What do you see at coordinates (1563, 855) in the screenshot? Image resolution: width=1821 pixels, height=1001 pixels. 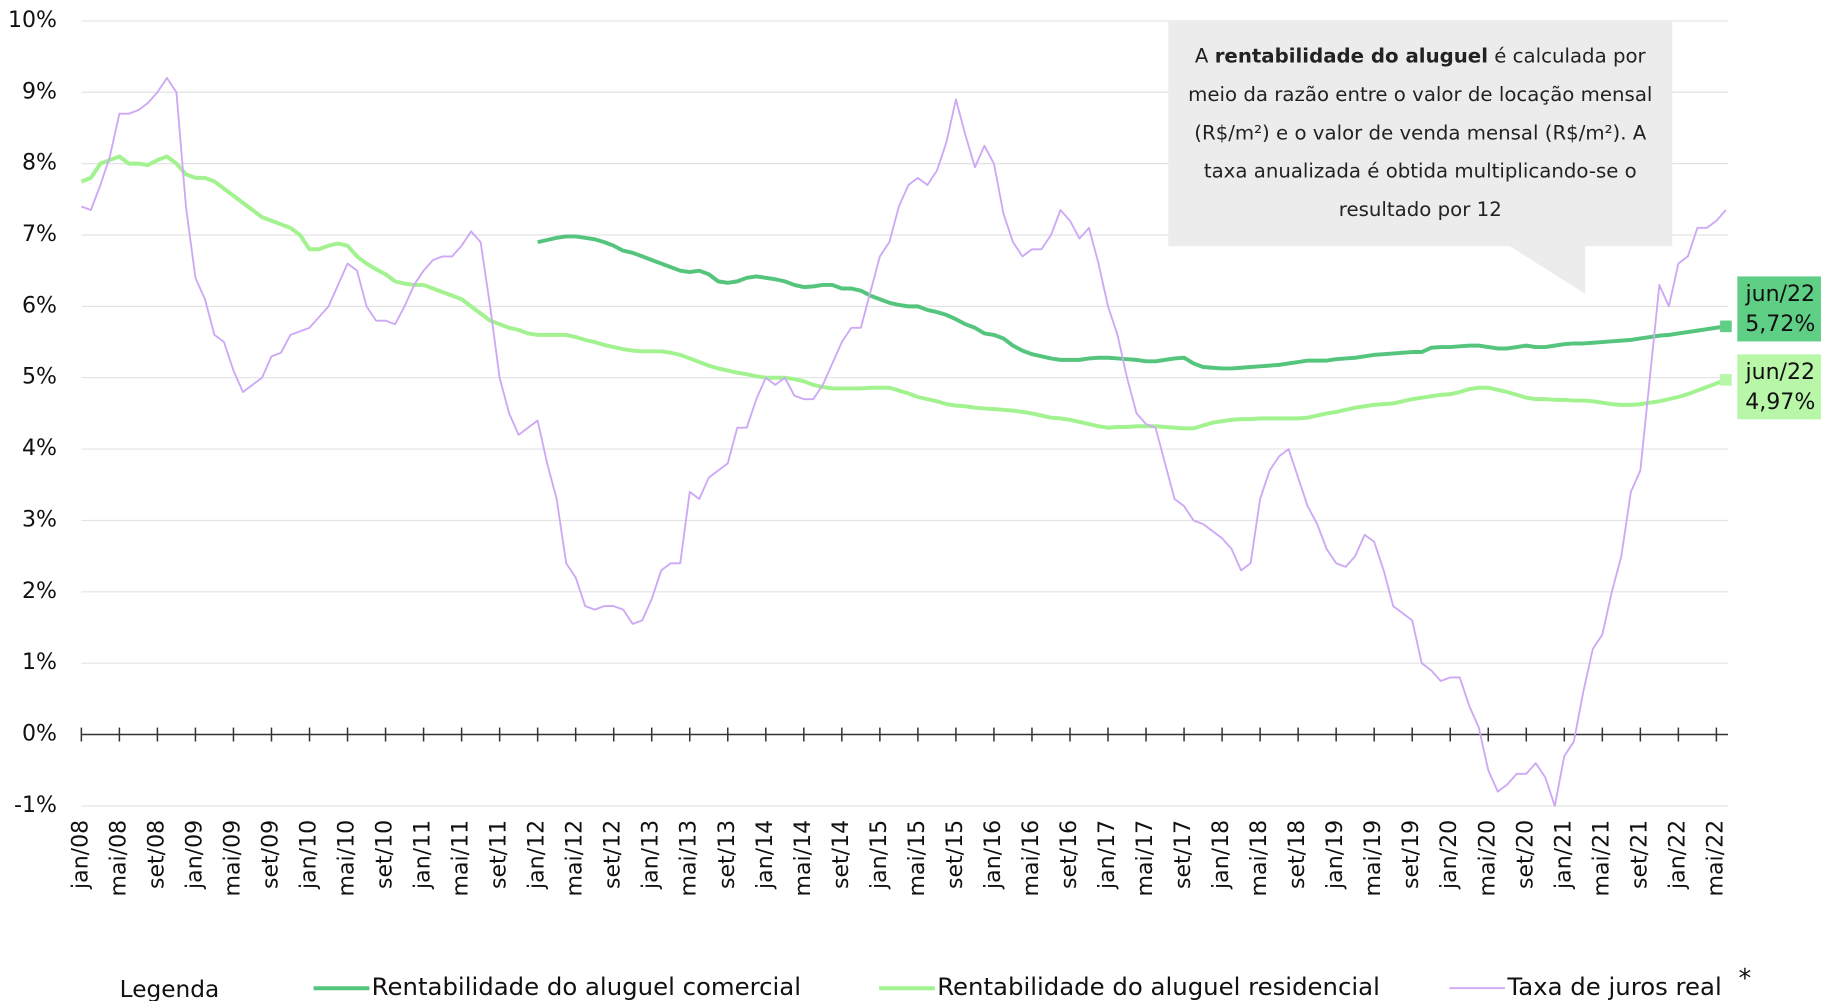 I see `x-tick-label: jan/21` at bounding box center [1563, 855].